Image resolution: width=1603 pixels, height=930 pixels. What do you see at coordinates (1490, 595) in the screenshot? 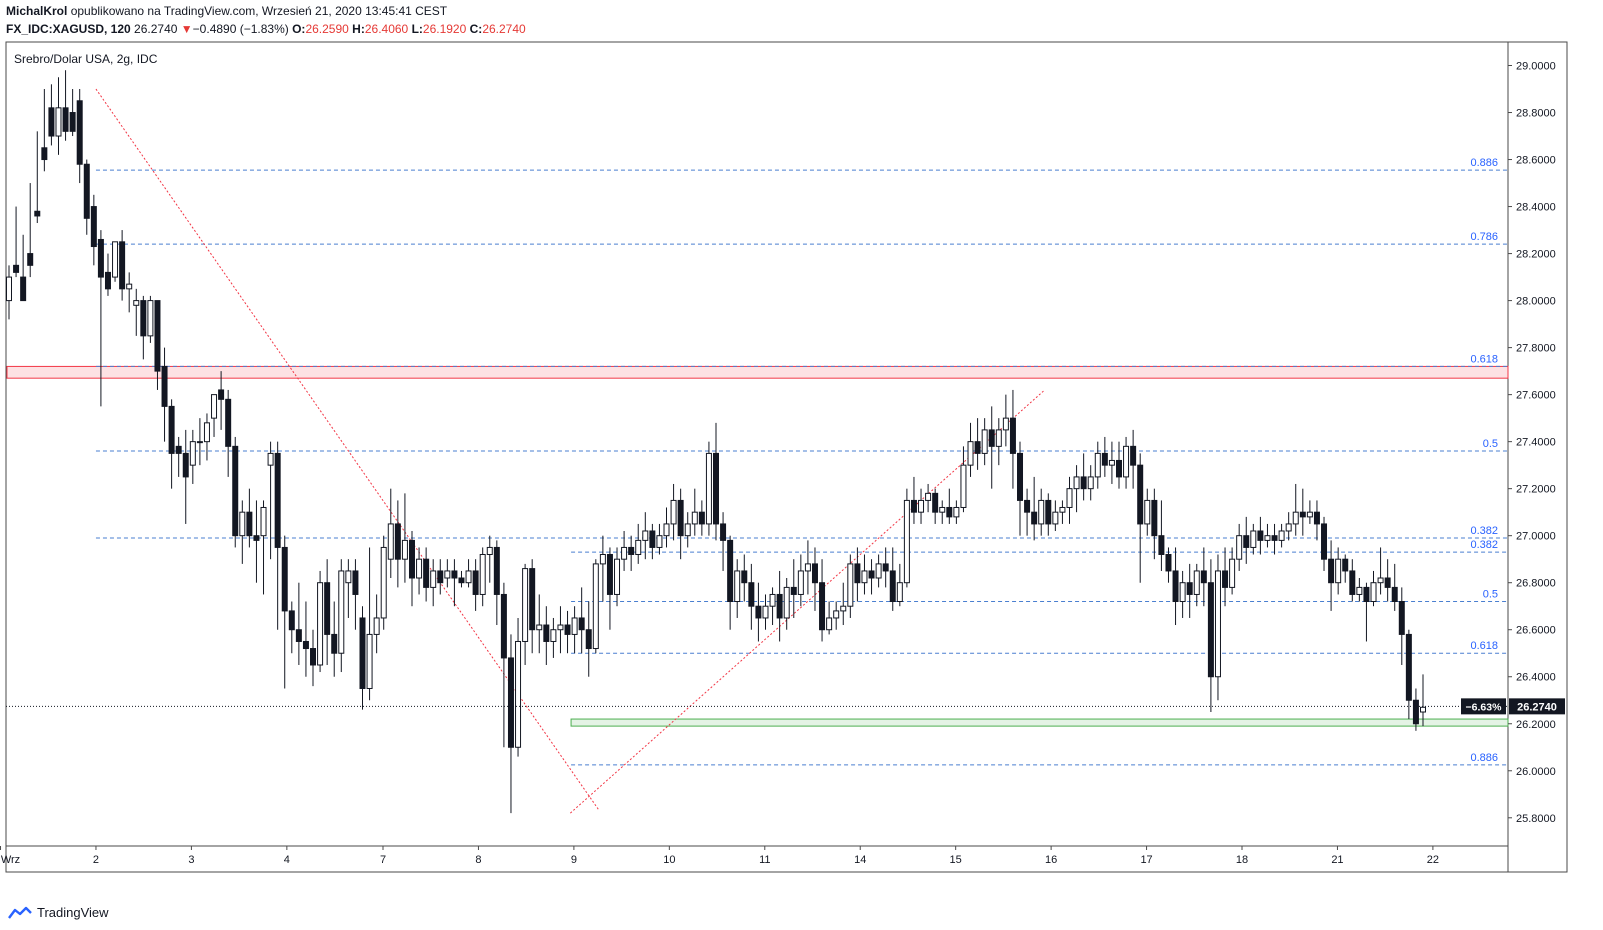
I see `fib2-level-label: 0.5` at bounding box center [1490, 595].